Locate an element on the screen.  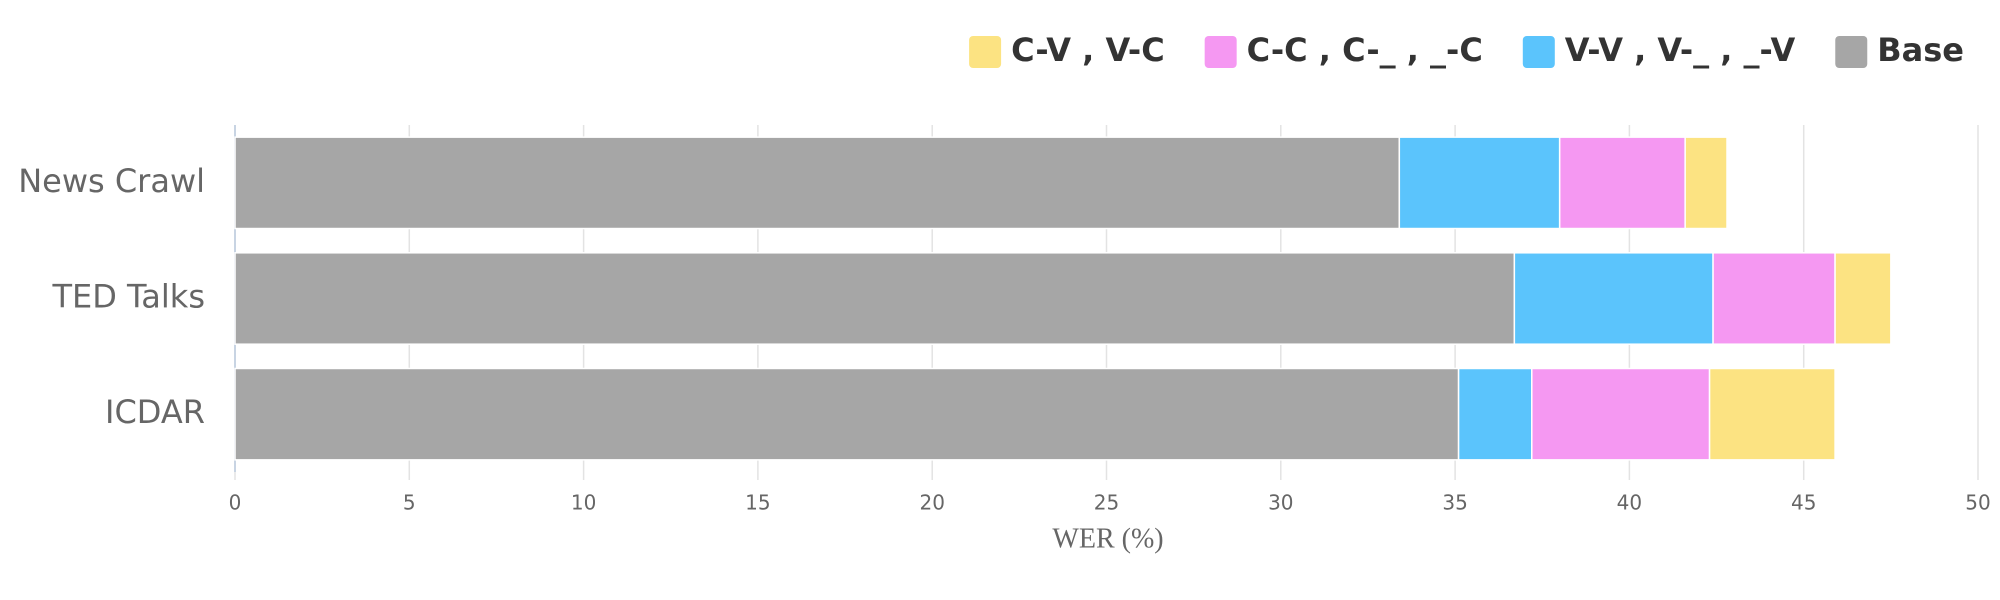
x-tick-label: 15 is located at coordinates (757, 503).